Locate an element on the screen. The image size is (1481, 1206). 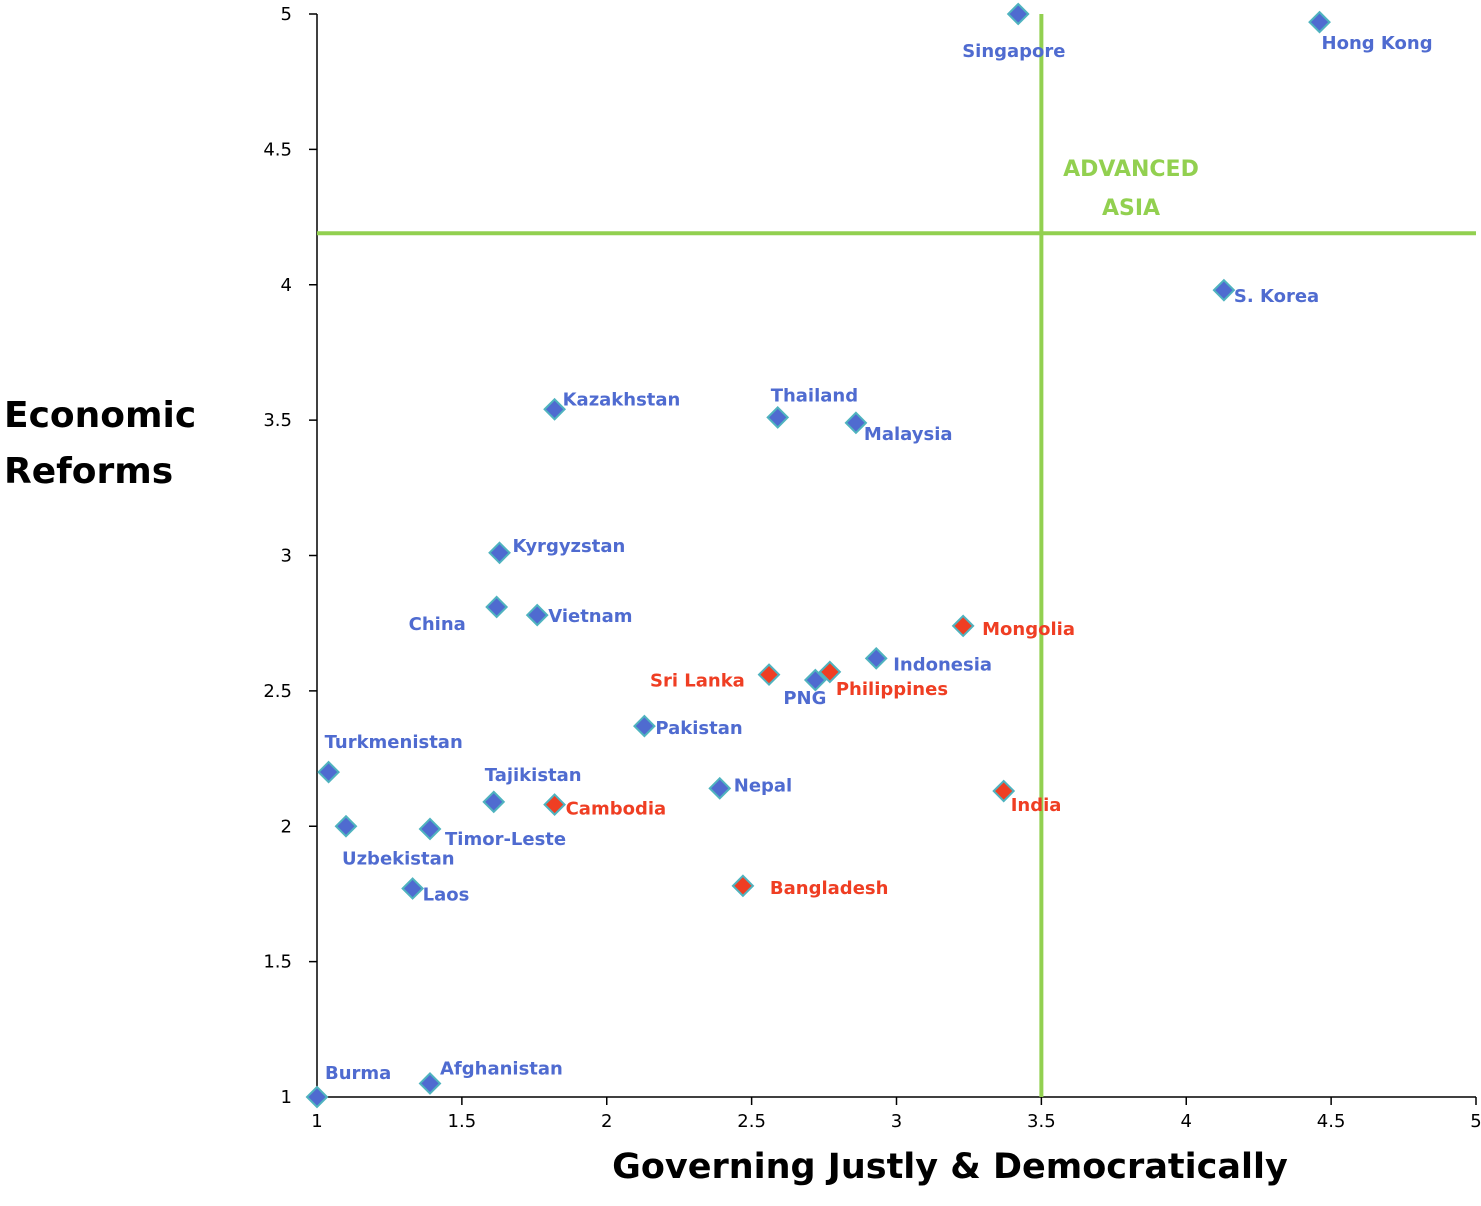
data-point-label: Burma is located at coordinates (358, 1073).